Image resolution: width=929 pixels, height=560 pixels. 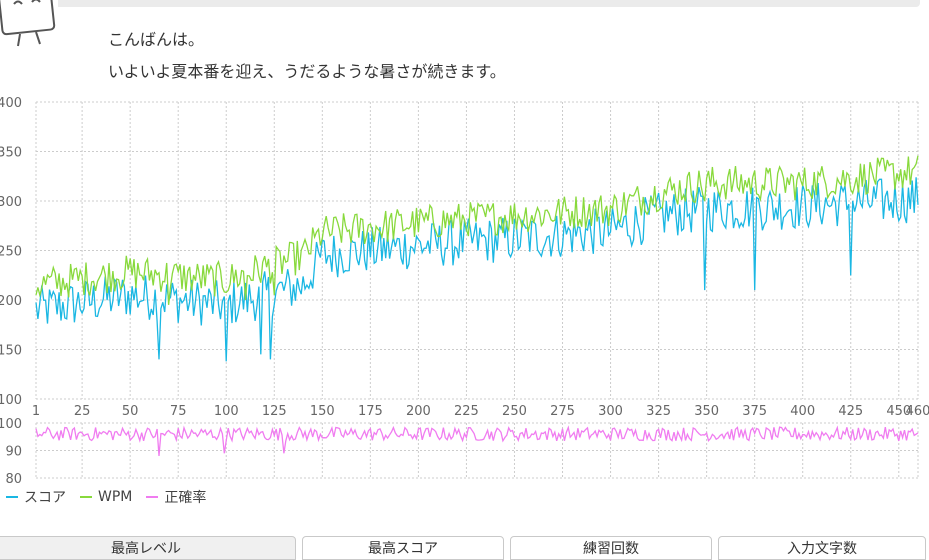 What do you see at coordinates (489, 3) in the screenshot?
I see `header-bar` at bounding box center [489, 3].